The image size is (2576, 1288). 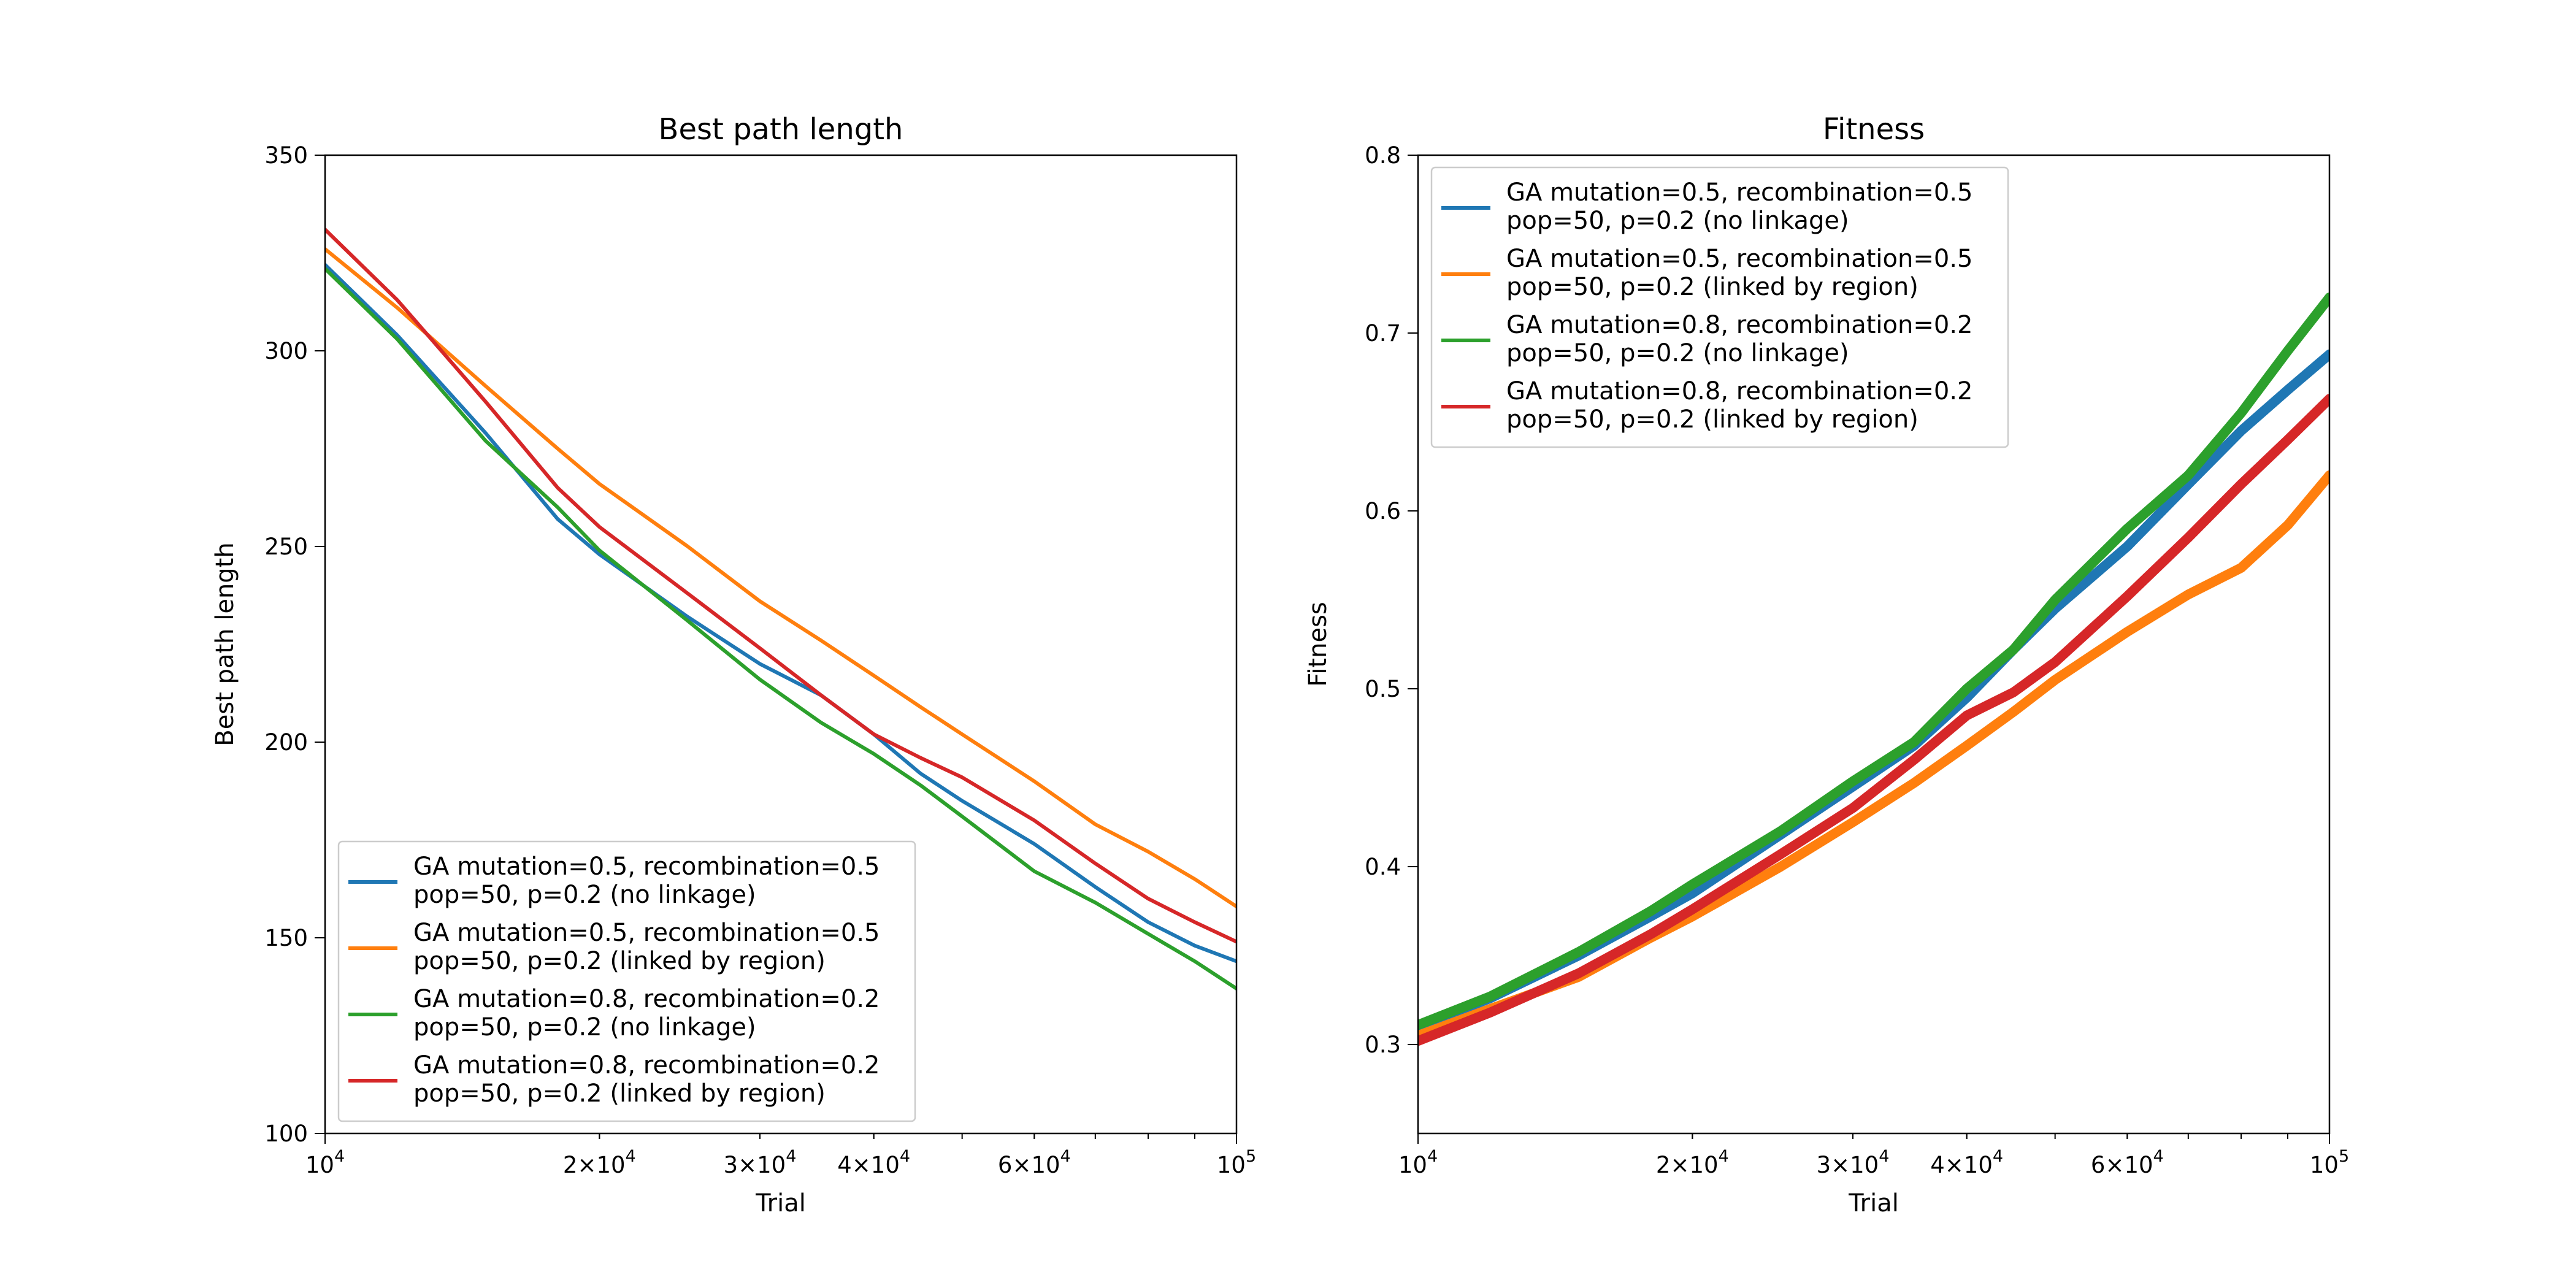 I want to click on y-tick-label: 0.6, so click(x=1383, y=511).